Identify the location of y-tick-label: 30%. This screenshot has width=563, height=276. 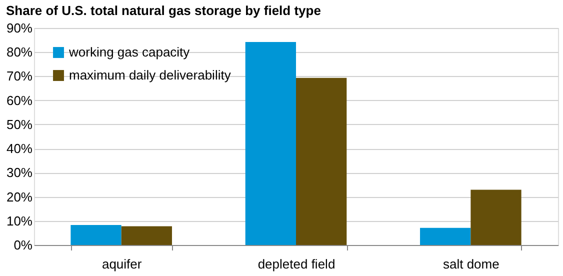
(19, 172).